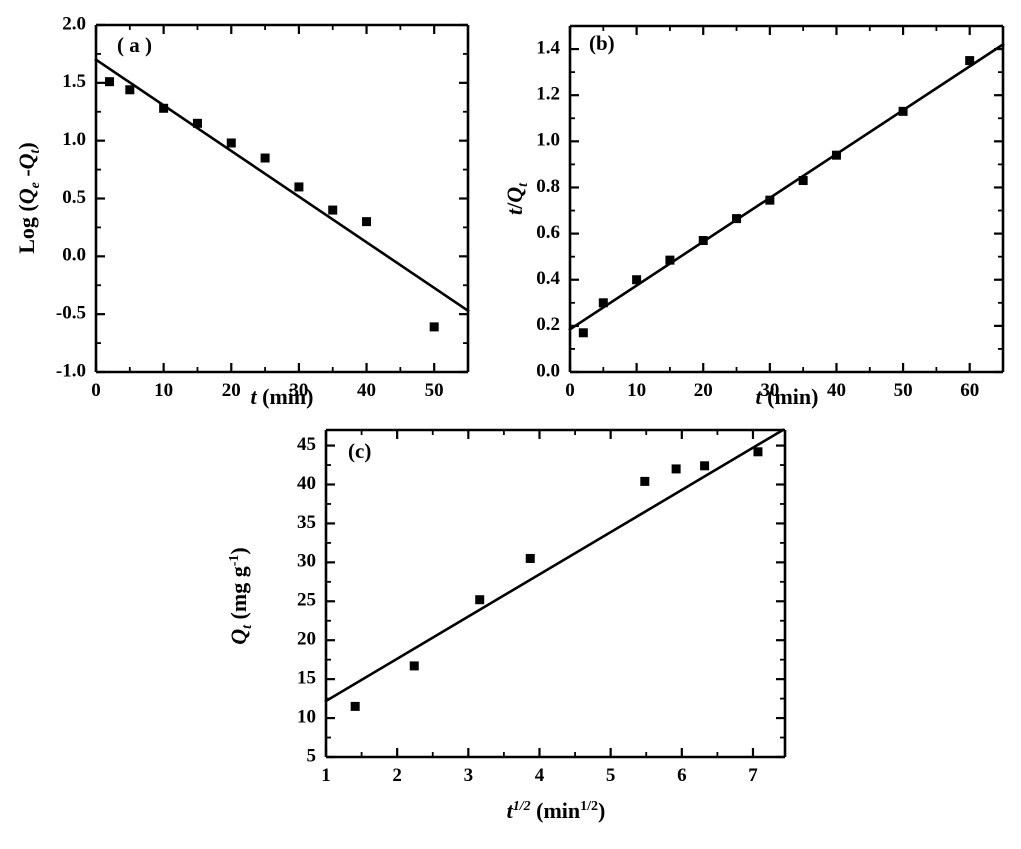  Describe the element at coordinates (548, 94) in the screenshot. I see `y-tick-label: 1.2` at that location.